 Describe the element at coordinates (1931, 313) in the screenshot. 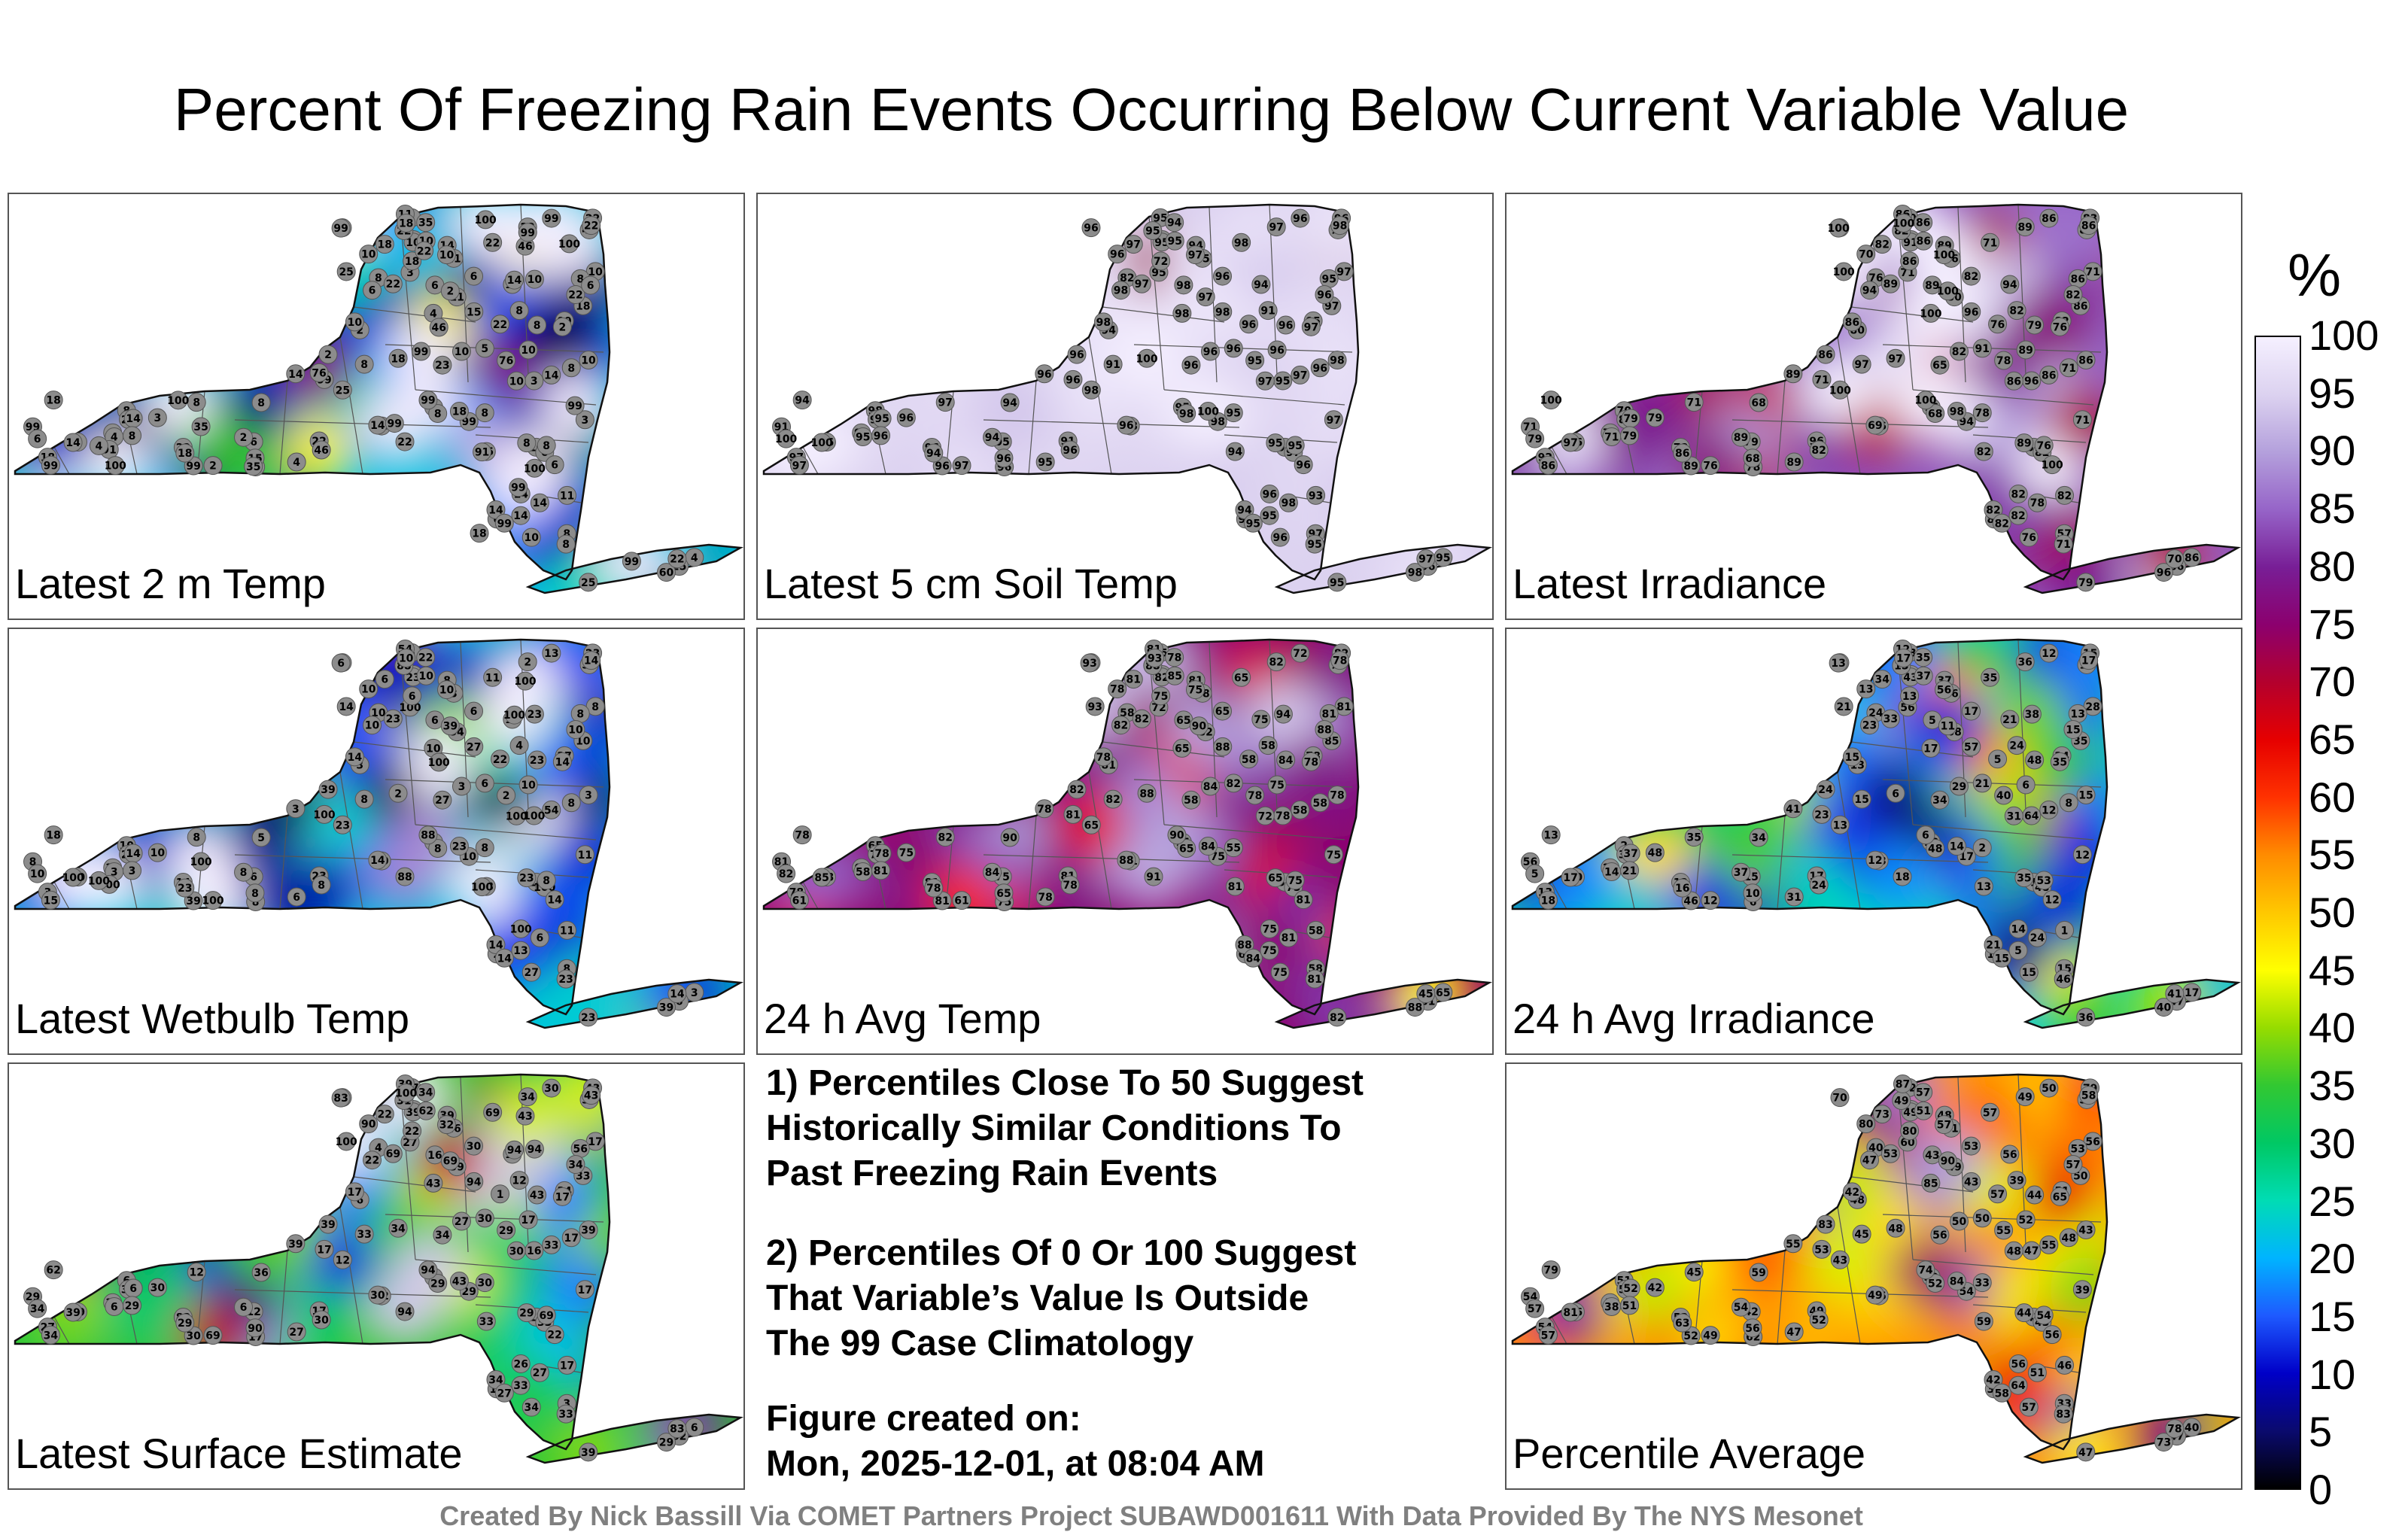

I see `station-marker: 100` at that location.